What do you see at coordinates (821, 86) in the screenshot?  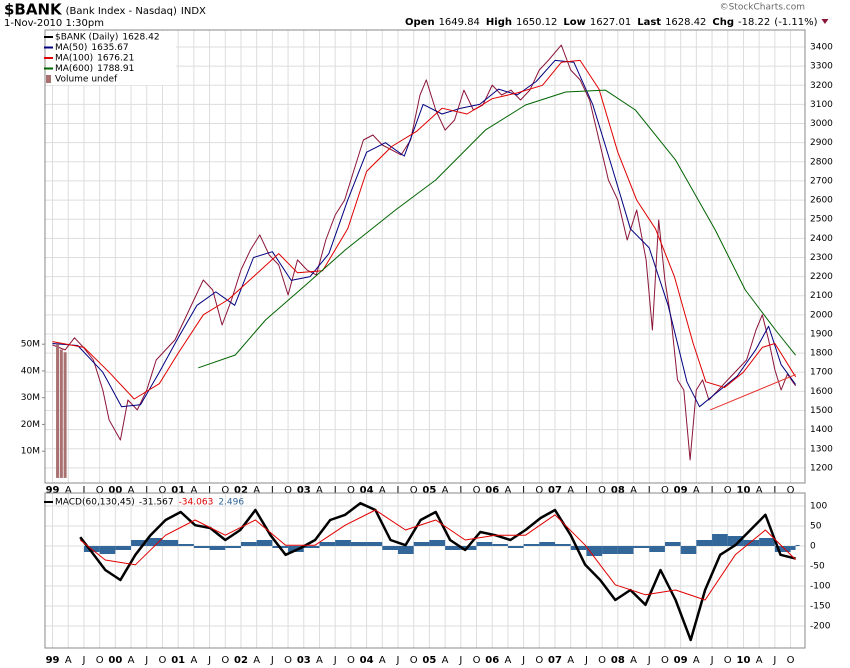 I see `y-tick-label: 3200` at bounding box center [821, 86].